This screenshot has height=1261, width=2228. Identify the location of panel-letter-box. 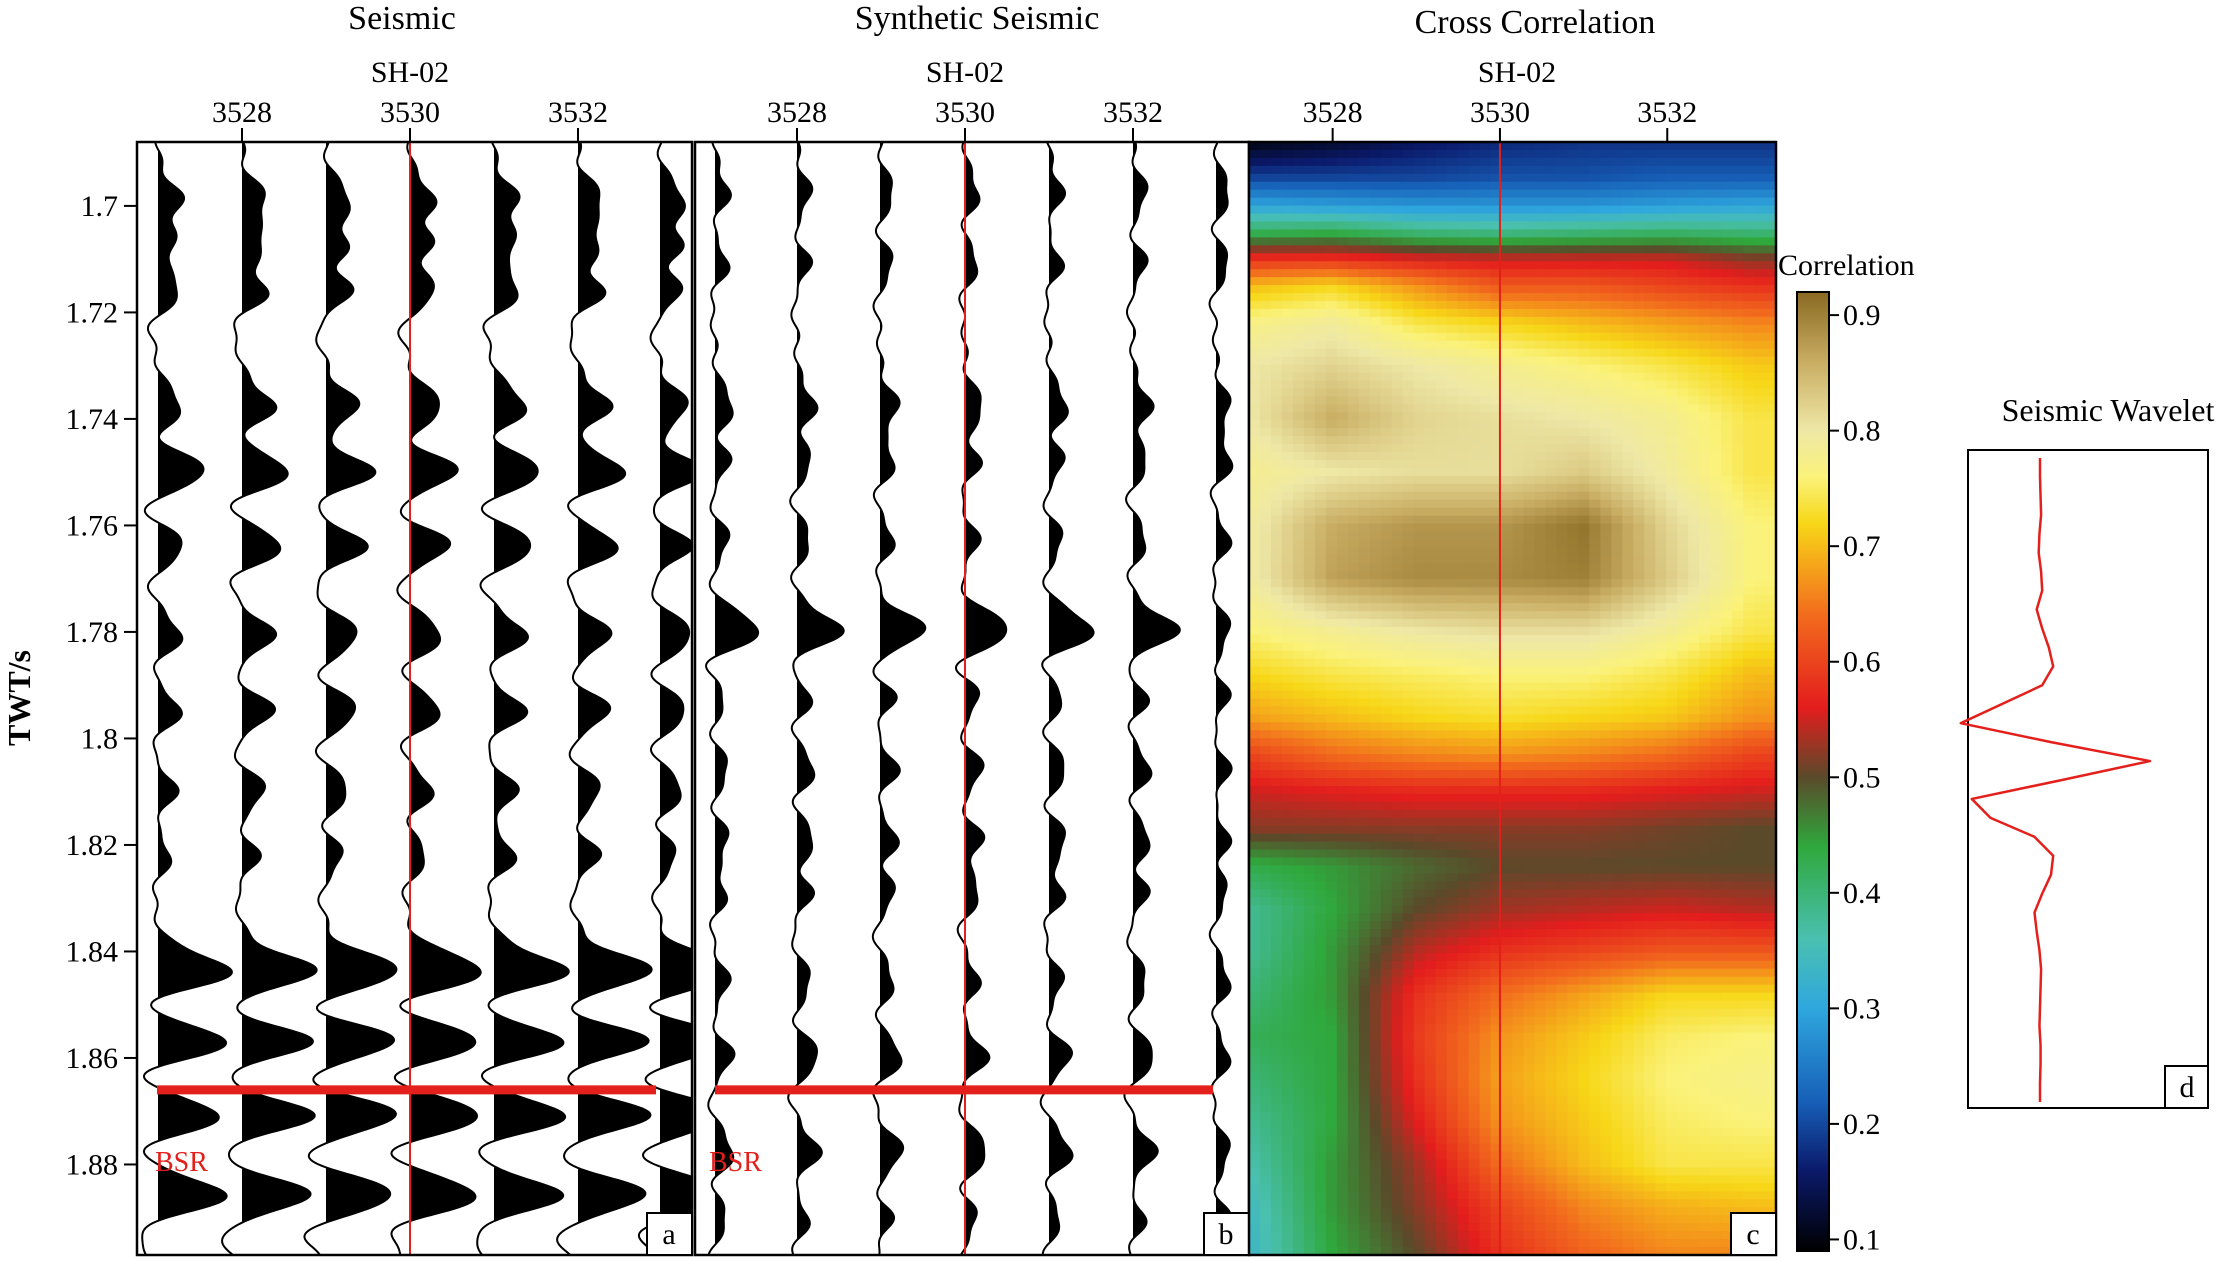
(669, 1234).